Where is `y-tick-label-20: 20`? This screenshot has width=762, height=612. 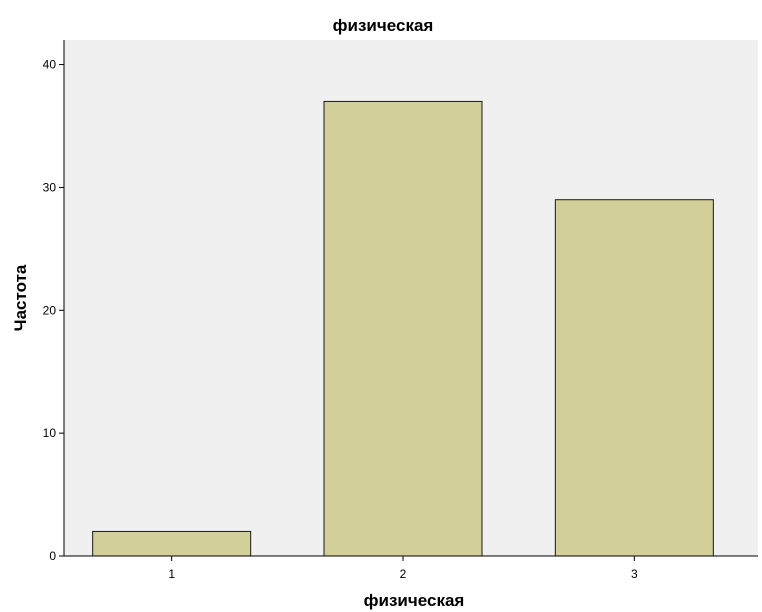
y-tick-label-20: 20 is located at coordinates (50, 310).